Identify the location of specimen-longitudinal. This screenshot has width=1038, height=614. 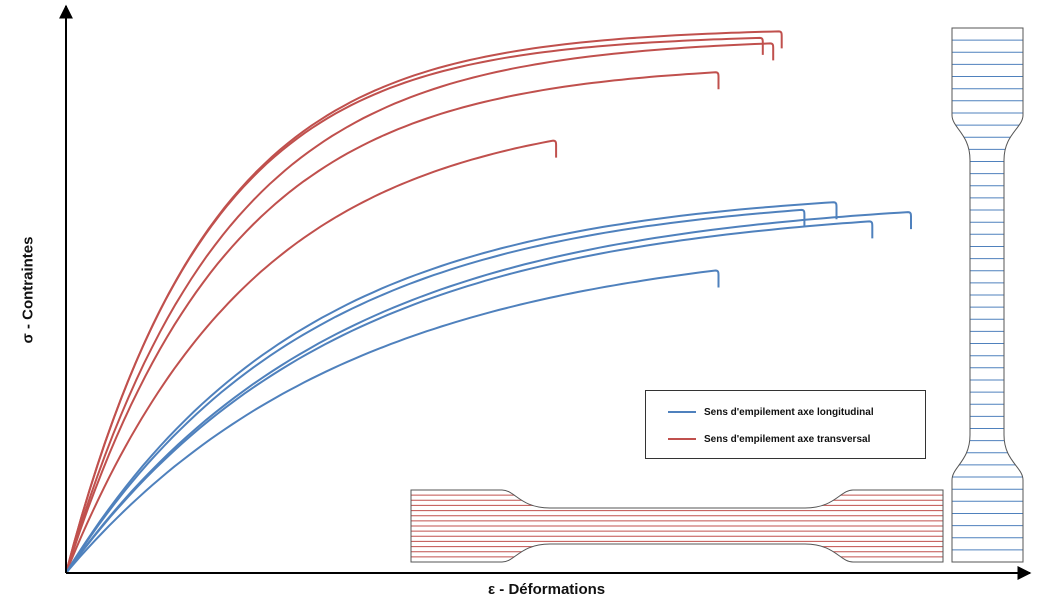
(987, 295).